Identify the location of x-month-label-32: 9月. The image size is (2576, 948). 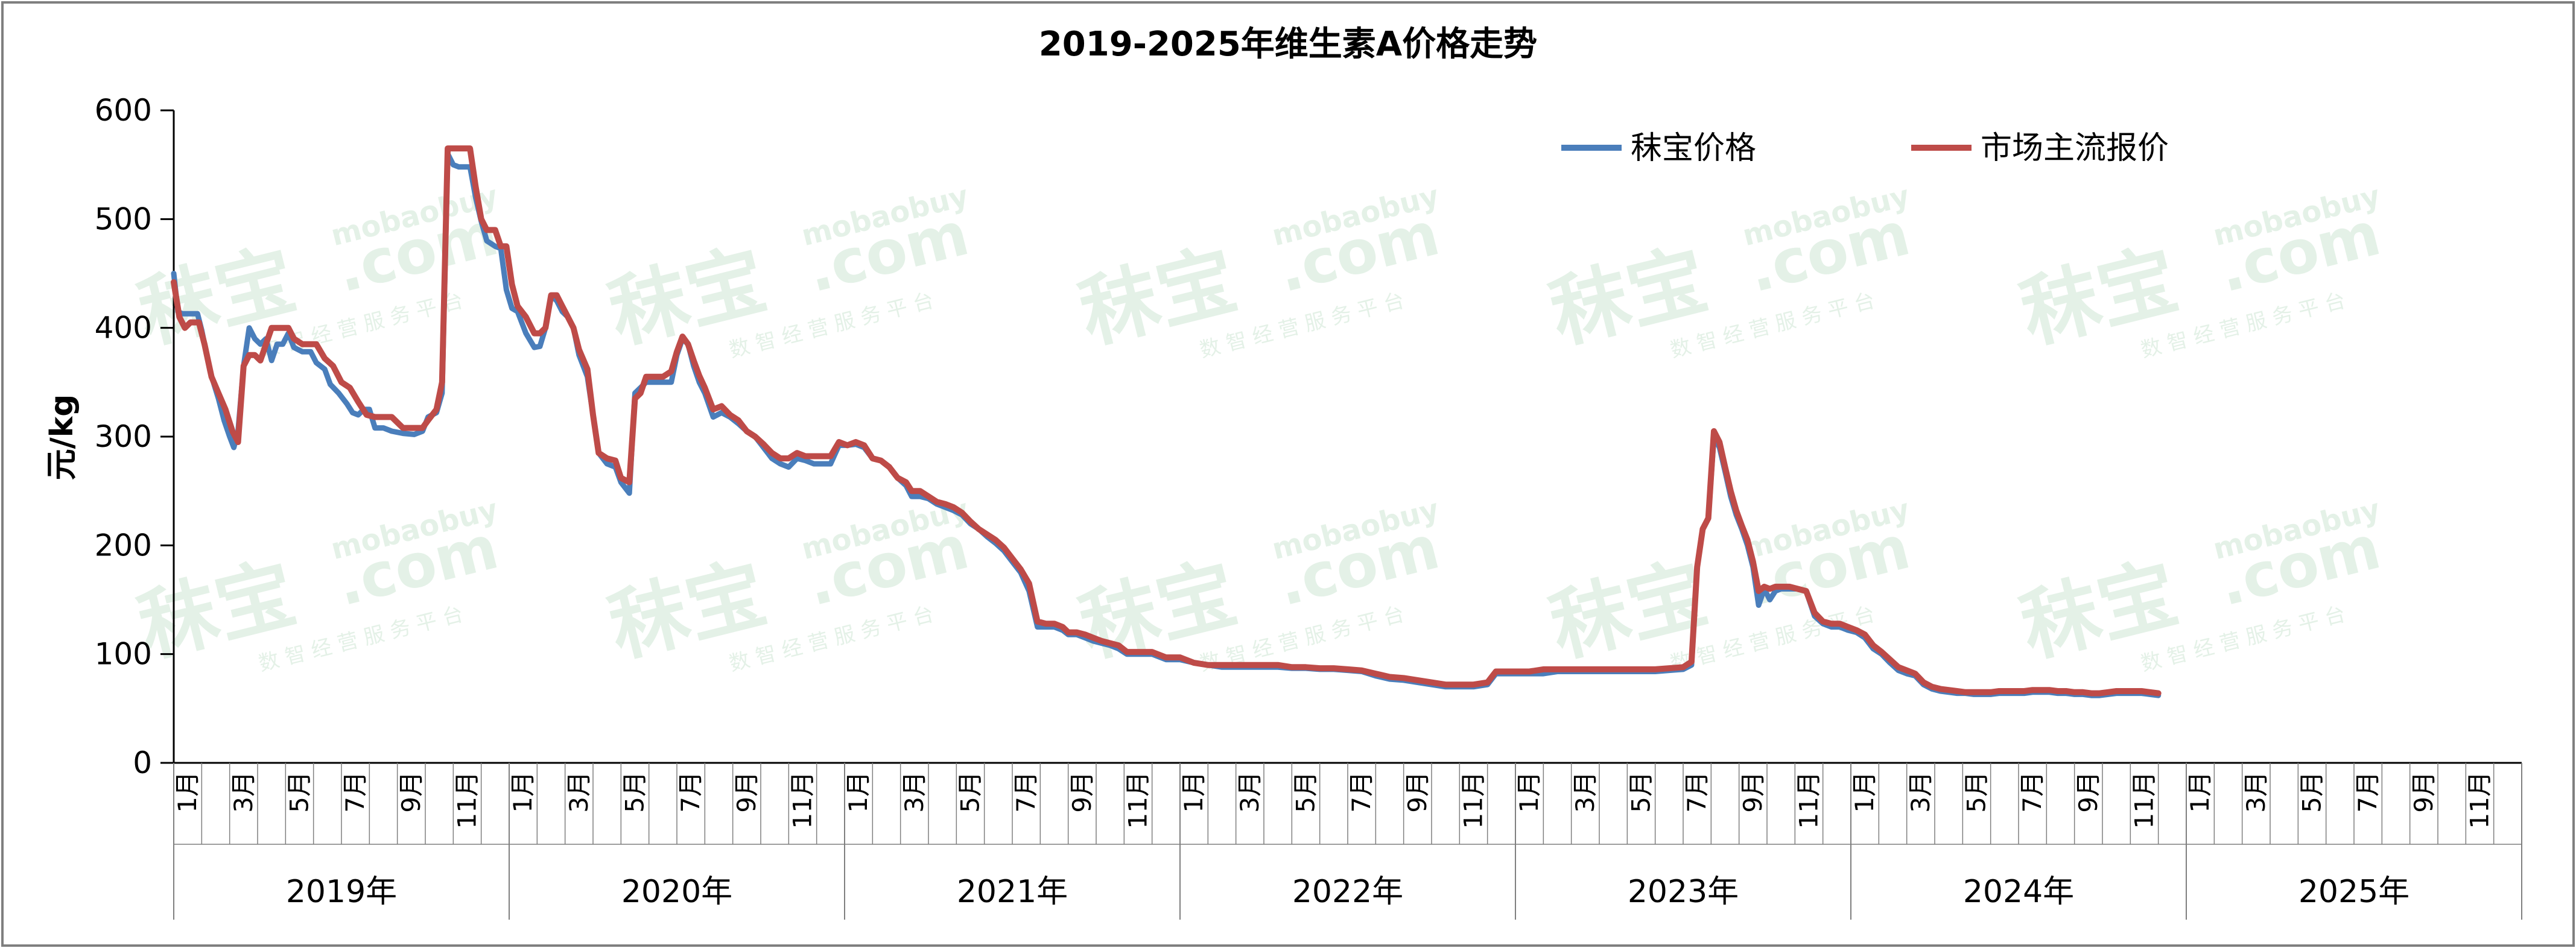
(1082, 792).